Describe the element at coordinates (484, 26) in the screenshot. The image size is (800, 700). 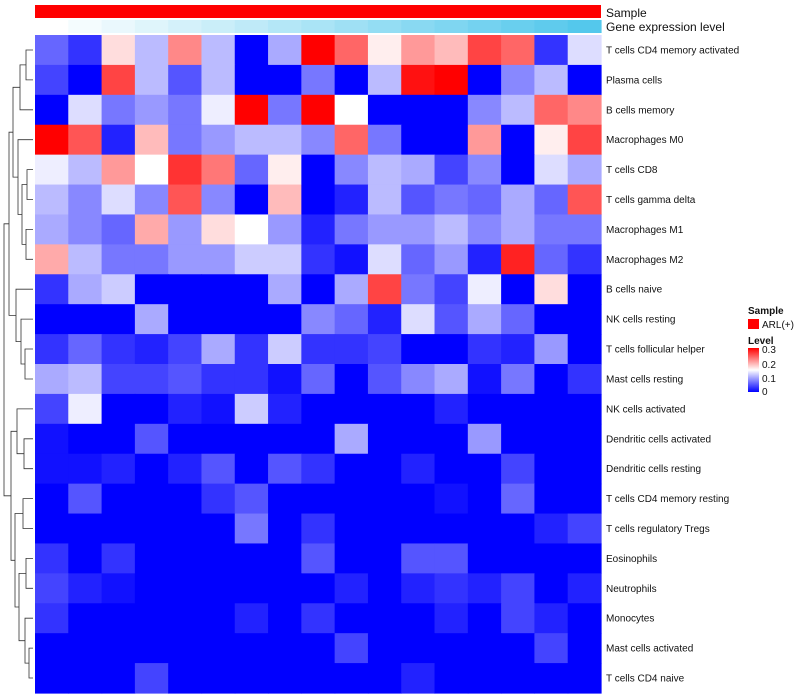
I see `annotation-cell-gene-expression` at that location.